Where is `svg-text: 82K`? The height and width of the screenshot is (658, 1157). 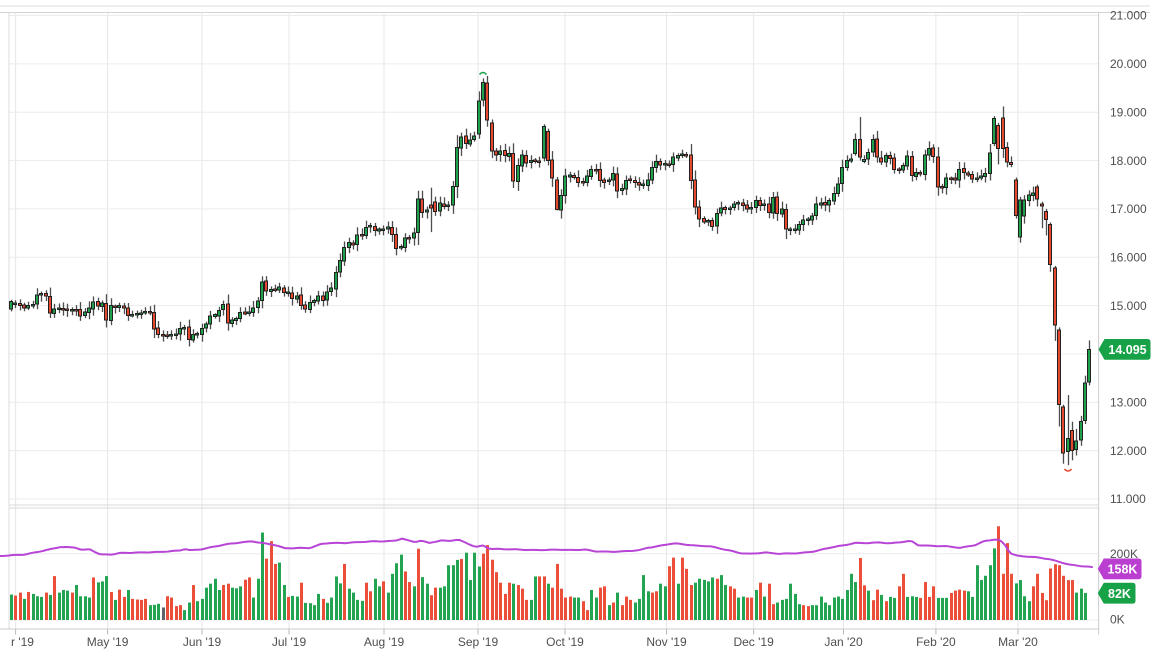 svg-text: 82K is located at coordinates (1119, 594).